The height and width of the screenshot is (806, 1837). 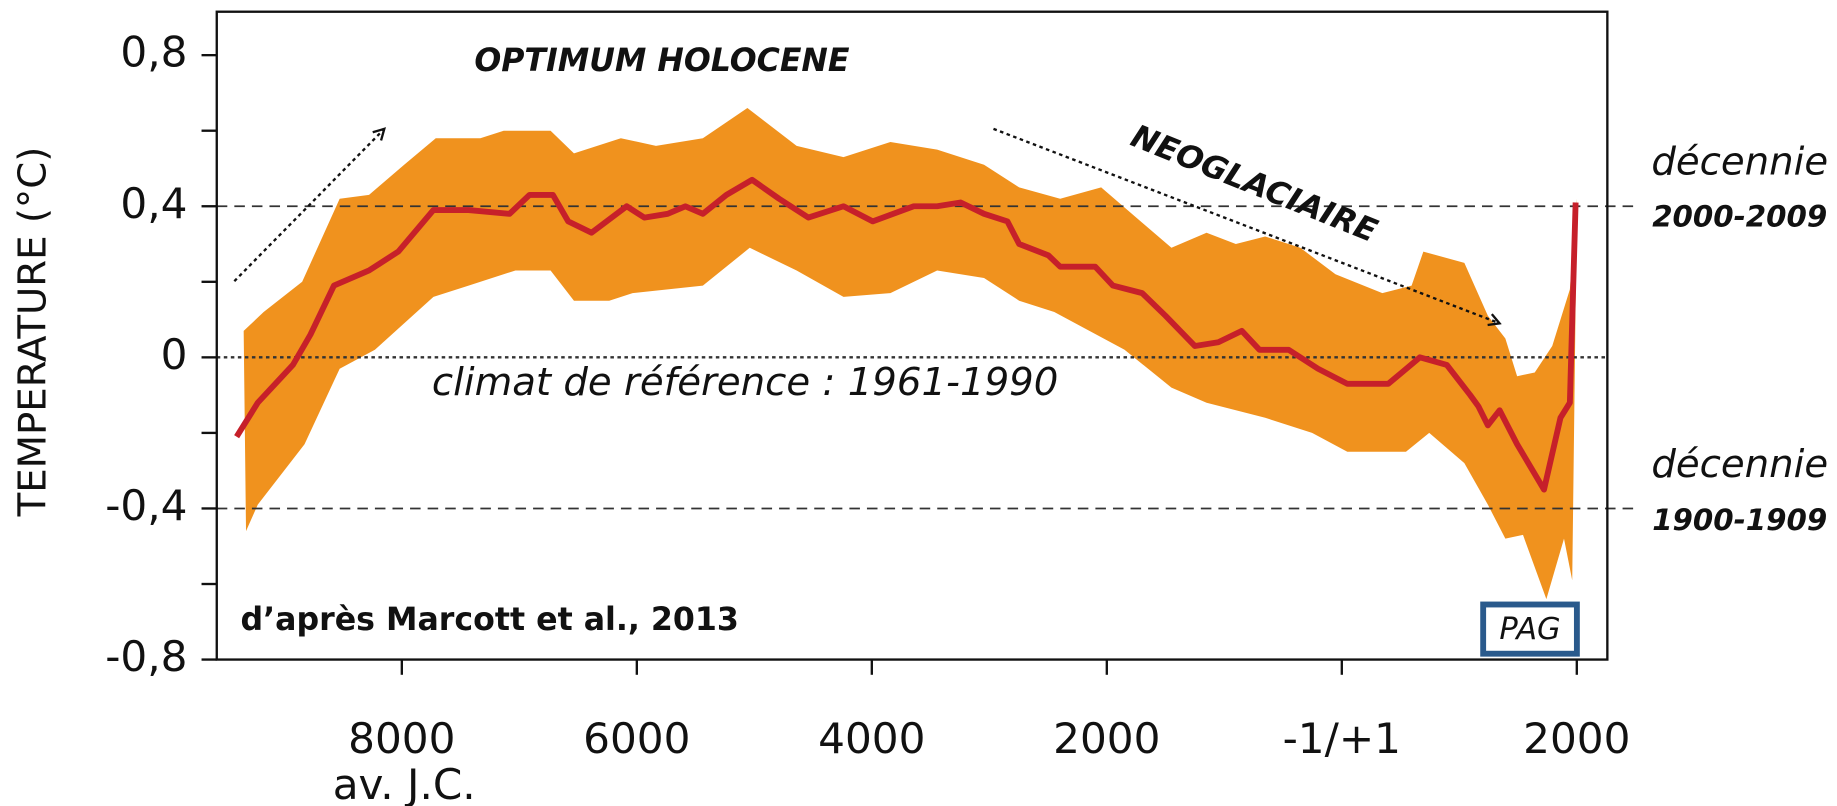 What do you see at coordinates (146, 505) in the screenshot?
I see `y-tick-label: -0,4` at bounding box center [146, 505].